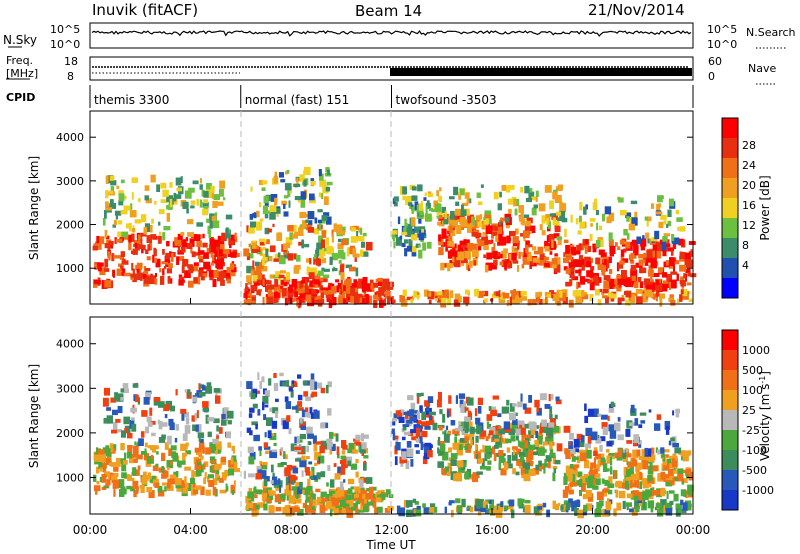  What do you see at coordinates (492, 530) in the screenshot?
I see `x-tick-label: 16:00` at bounding box center [492, 530].